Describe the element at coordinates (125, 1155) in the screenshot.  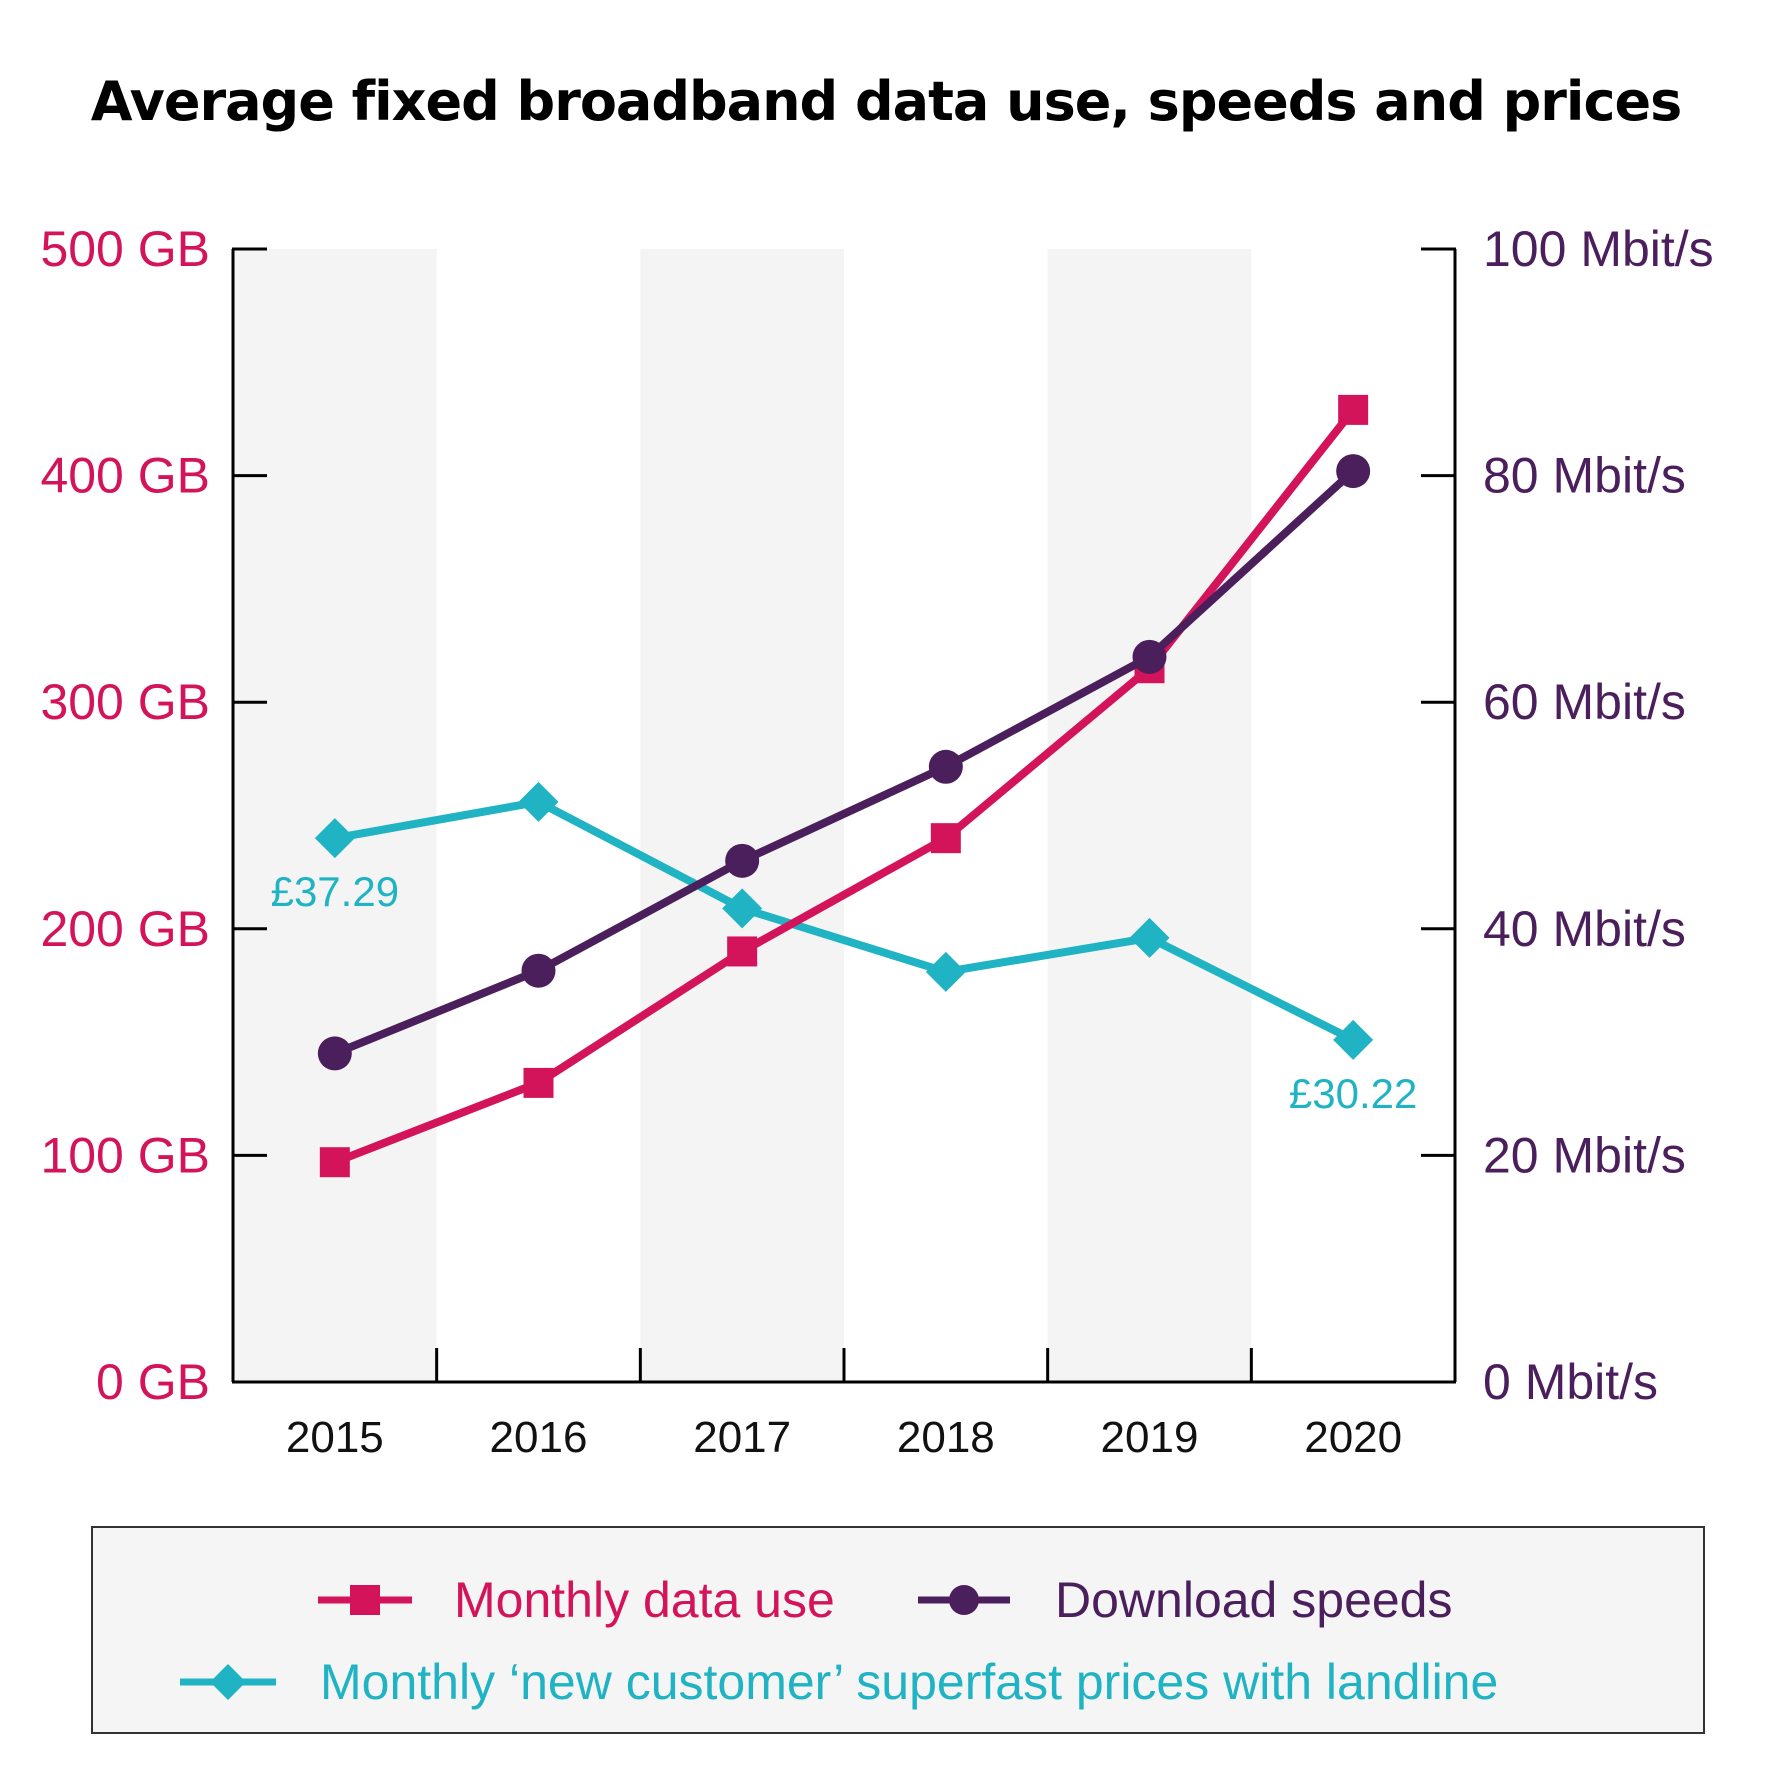
I see `left-tick-label: 100 GB` at that location.